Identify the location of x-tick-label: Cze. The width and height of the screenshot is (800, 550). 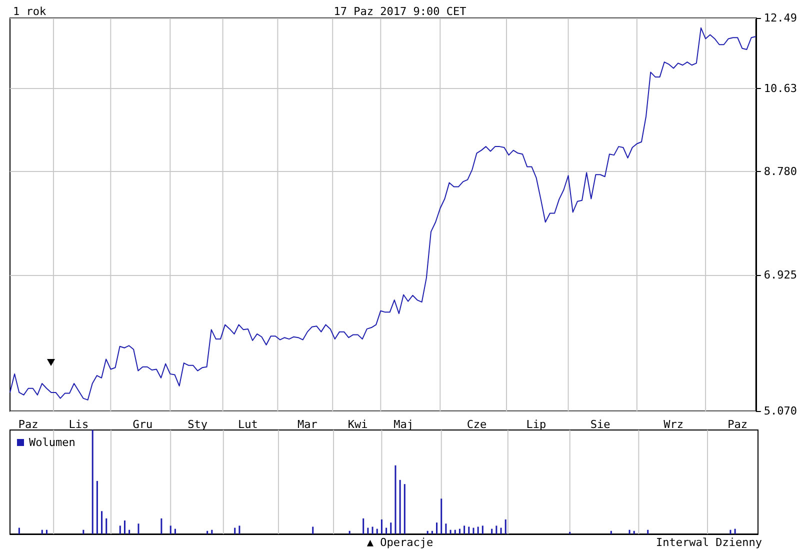
(476, 424).